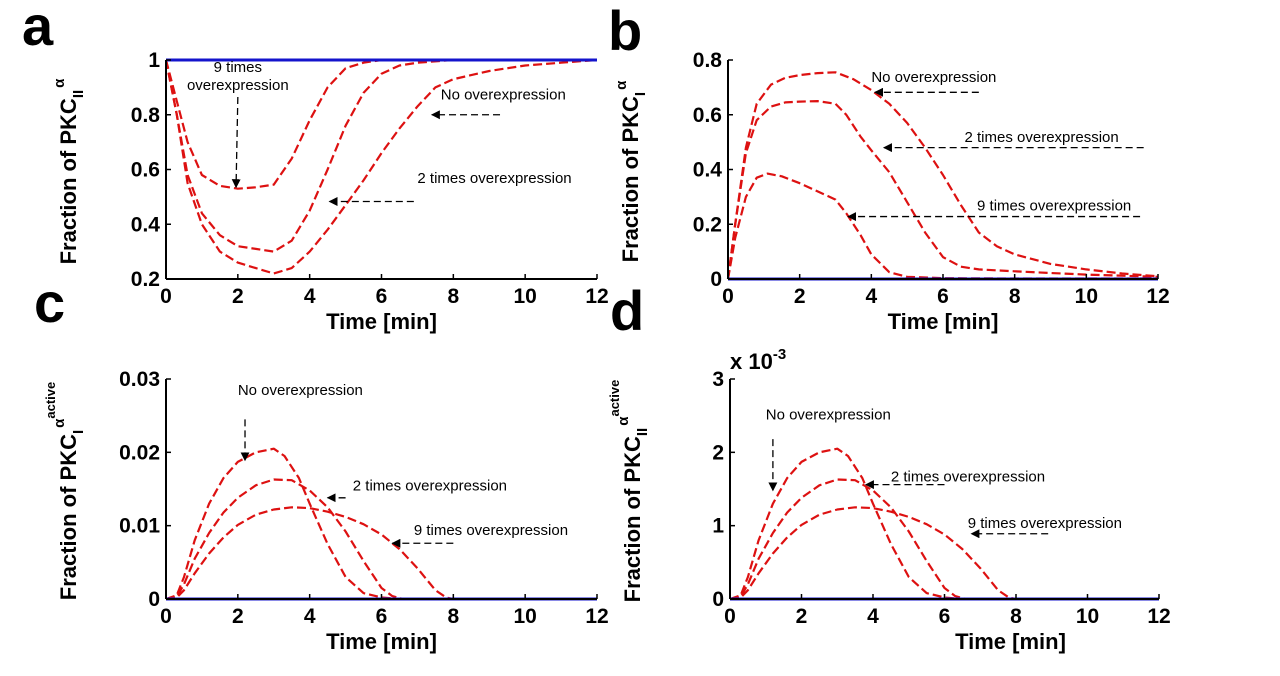  Describe the element at coordinates (146, 115) in the screenshot. I see `y-tick-label-a-3: 0.8` at that location.